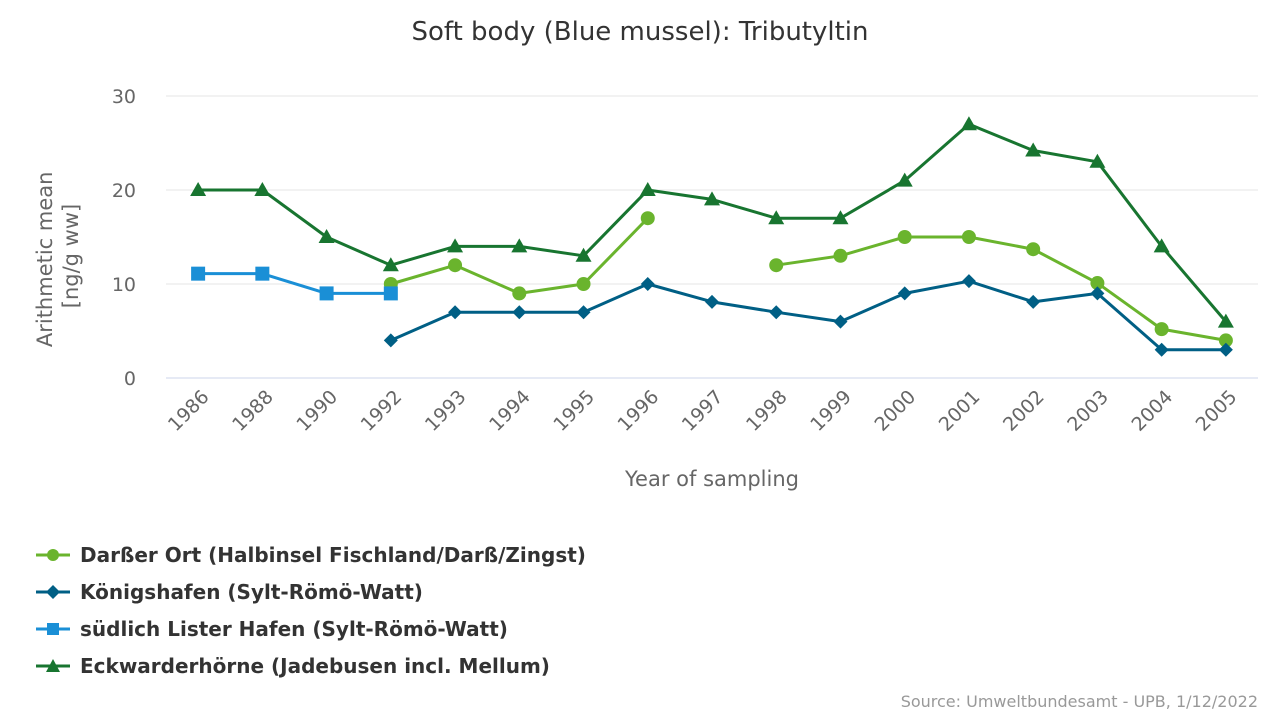 This screenshot has width=1280, height=720. What do you see at coordinates (189, 411) in the screenshot?
I see `x-tick-label: 1986` at bounding box center [189, 411].